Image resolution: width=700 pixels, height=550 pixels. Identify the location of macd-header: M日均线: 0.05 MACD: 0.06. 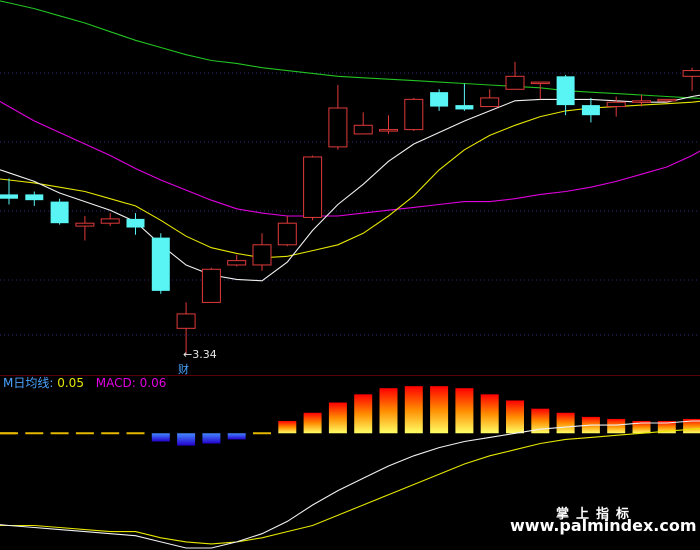
(84, 383).